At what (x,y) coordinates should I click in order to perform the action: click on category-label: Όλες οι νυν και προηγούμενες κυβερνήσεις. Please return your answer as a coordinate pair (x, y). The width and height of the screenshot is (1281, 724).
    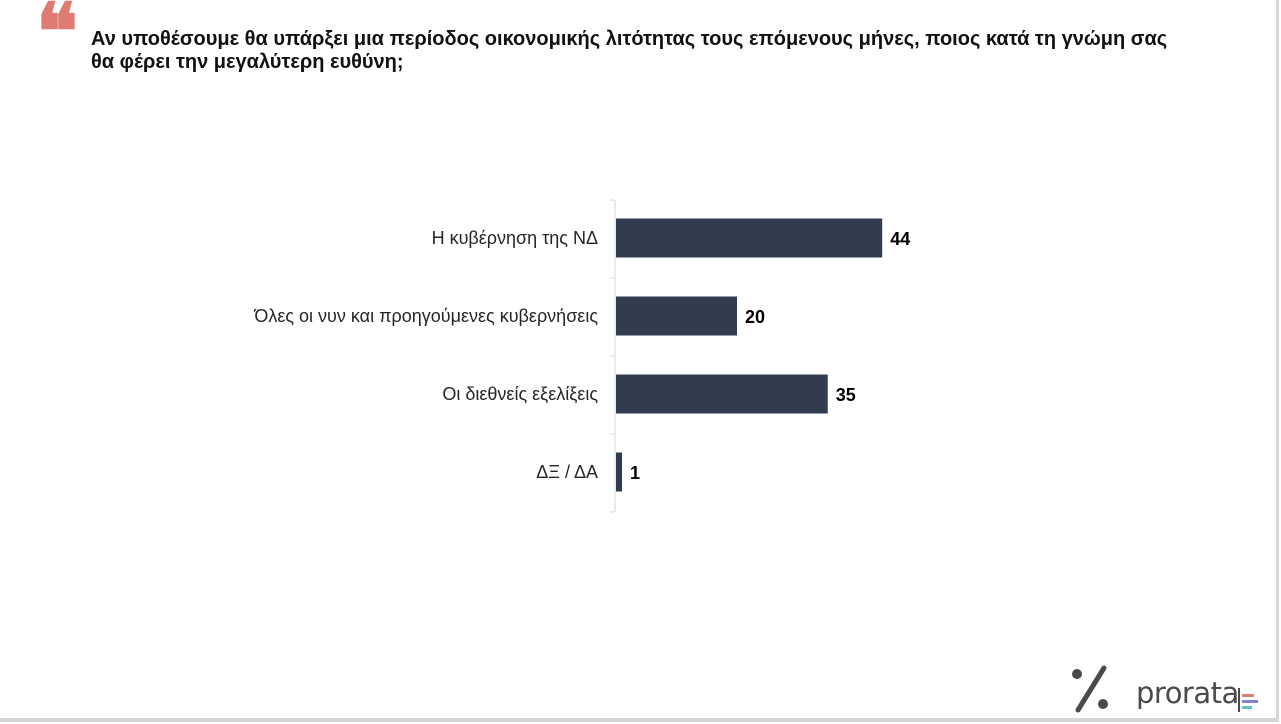
    Looking at the image, I should click on (425, 316).